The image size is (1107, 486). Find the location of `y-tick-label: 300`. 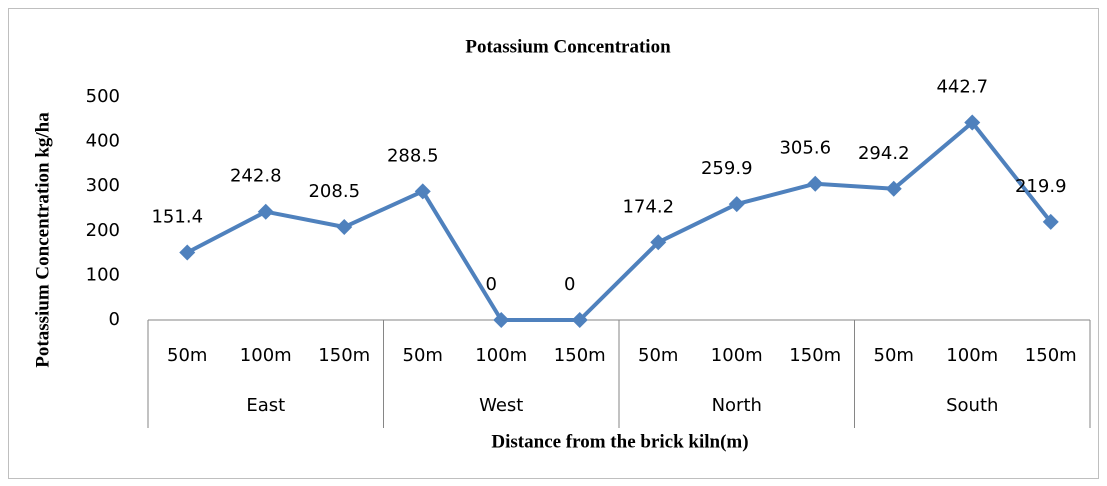

y-tick-label: 300 is located at coordinates (103, 185).